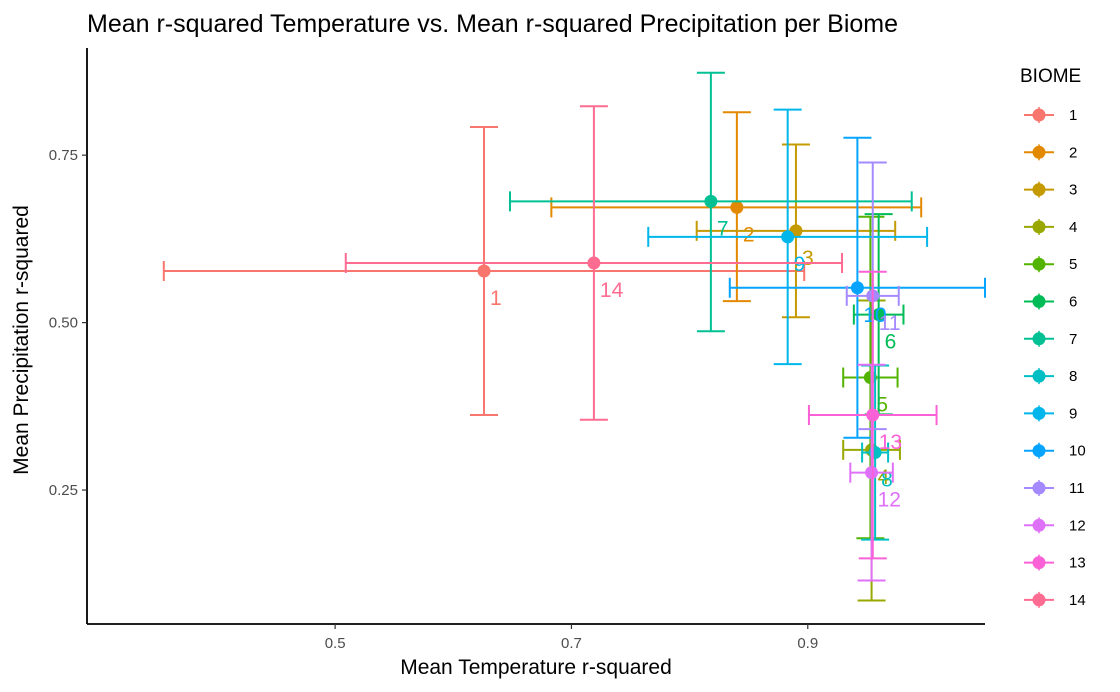  What do you see at coordinates (1073, 227) in the screenshot?
I see `legend-label: 4` at bounding box center [1073, 227].